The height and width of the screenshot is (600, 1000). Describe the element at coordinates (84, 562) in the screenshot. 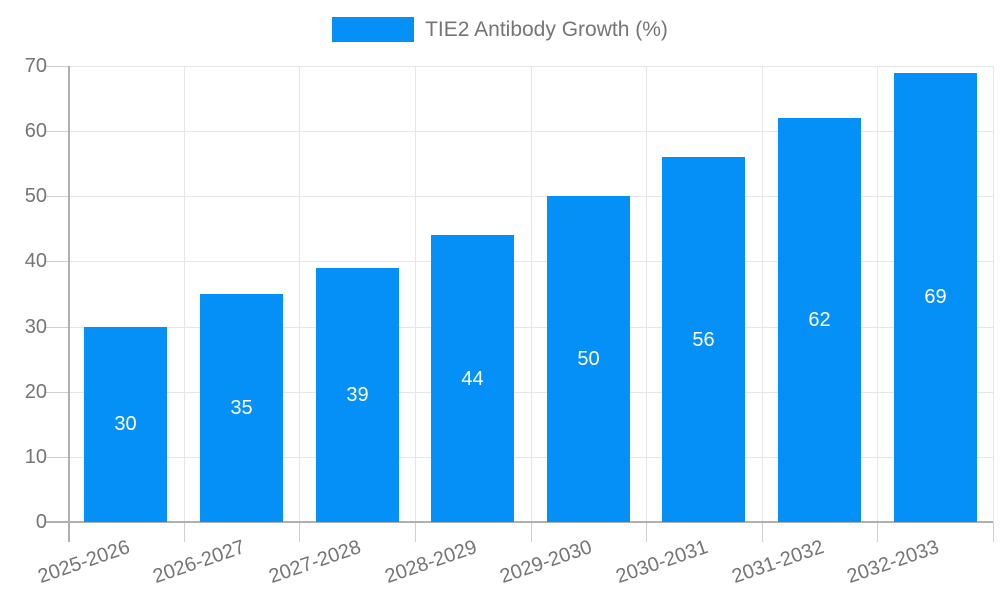

I see `x-tick-label: 2025-2026` at that location.